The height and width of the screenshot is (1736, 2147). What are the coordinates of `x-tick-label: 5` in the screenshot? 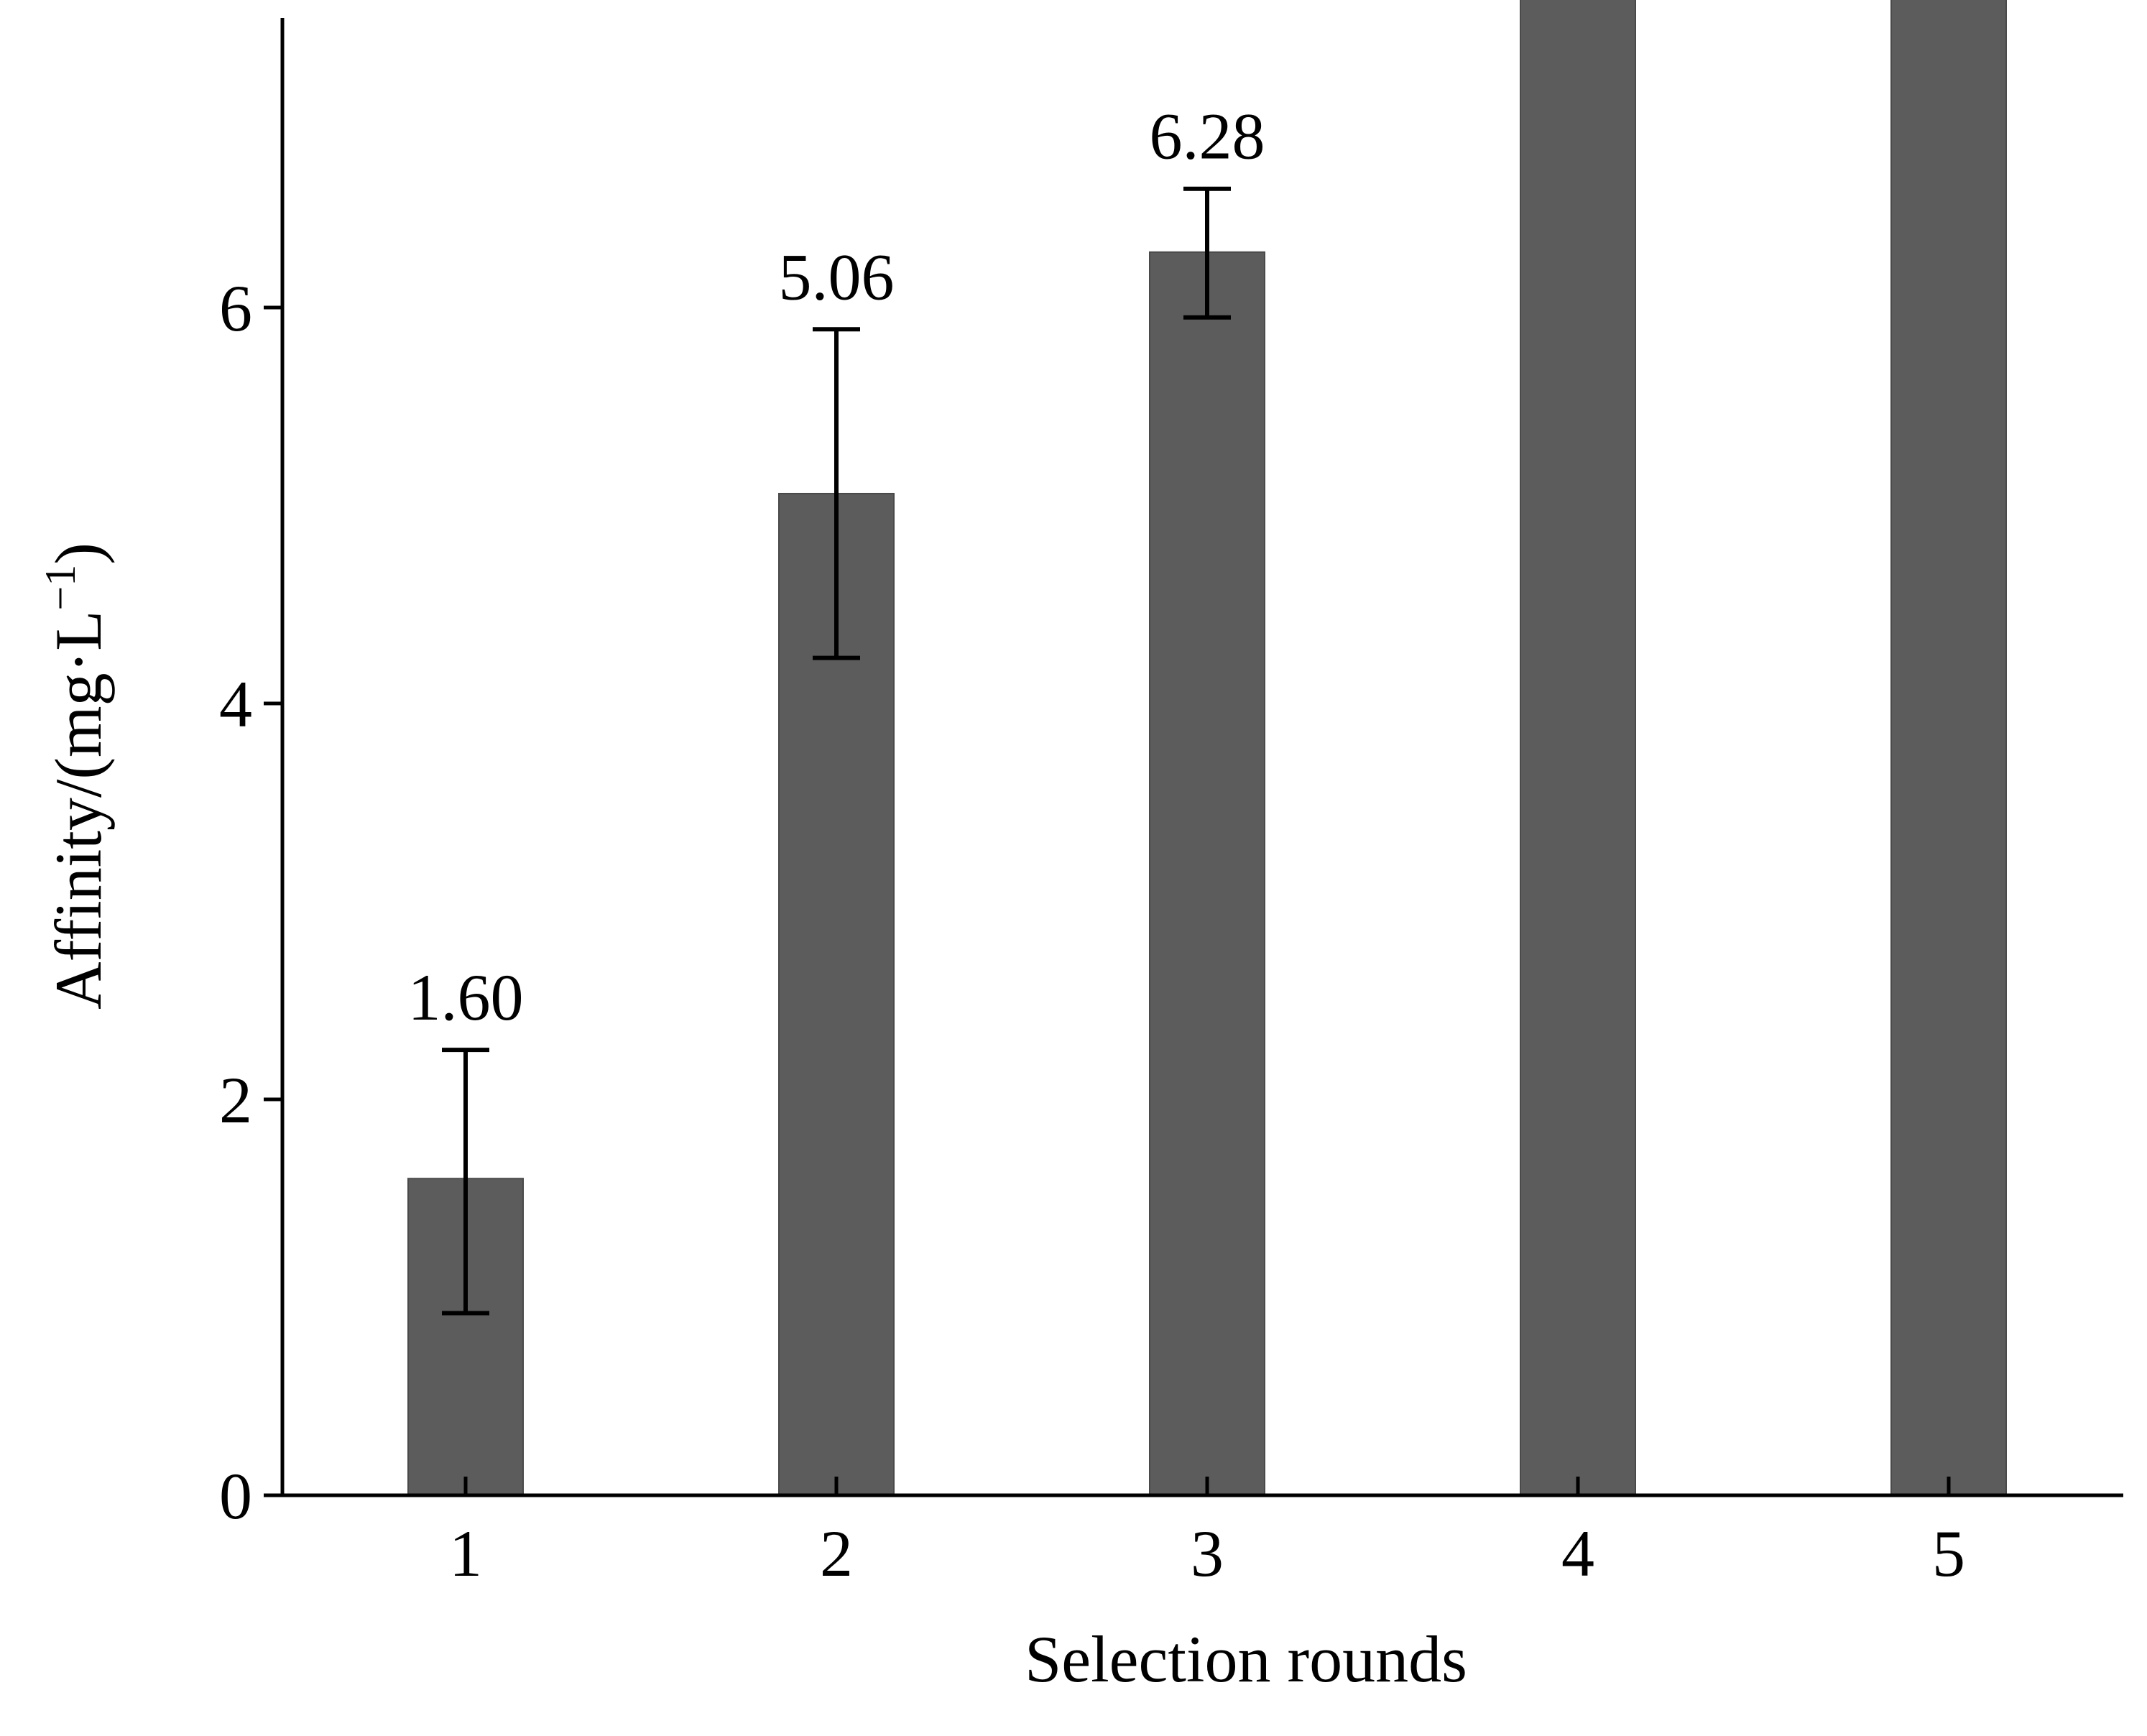 It's located at (1949, 1553).